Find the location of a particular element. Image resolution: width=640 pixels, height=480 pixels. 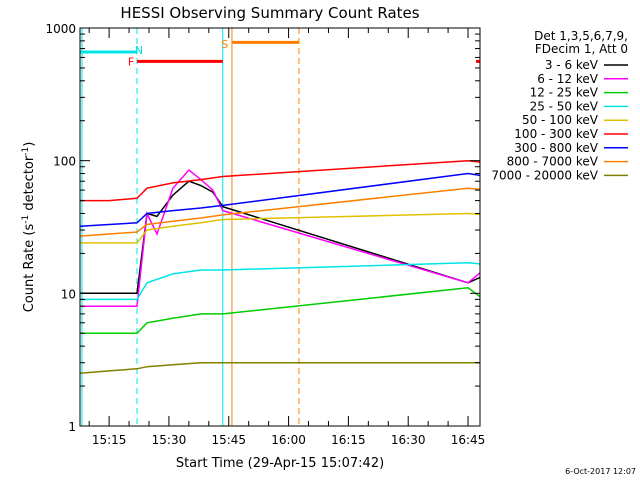

y-axis-label-rest: detector is located at coordinates (29, 185).